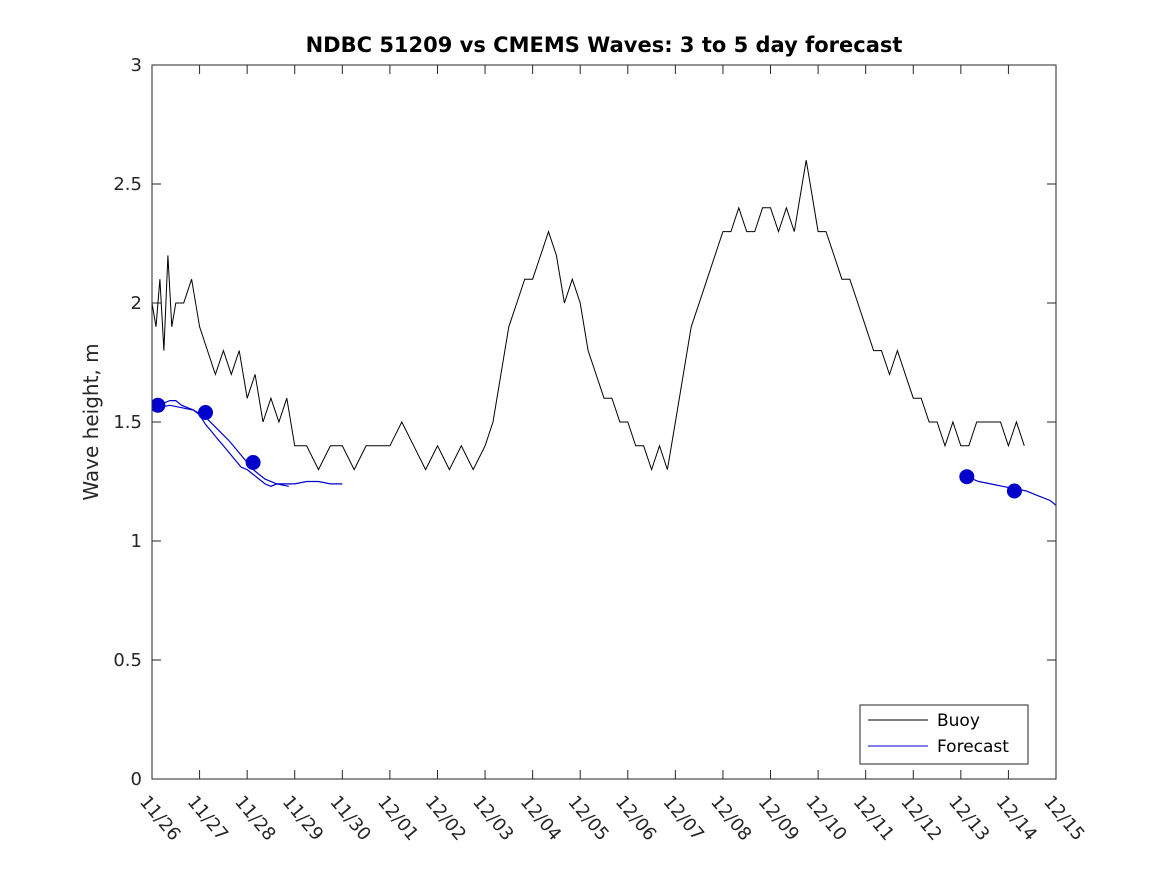  What do you see at coordinates (302, 818) in the screenshot?
I see `x-tick-label: 11/29` at bounding box center [302, 818].